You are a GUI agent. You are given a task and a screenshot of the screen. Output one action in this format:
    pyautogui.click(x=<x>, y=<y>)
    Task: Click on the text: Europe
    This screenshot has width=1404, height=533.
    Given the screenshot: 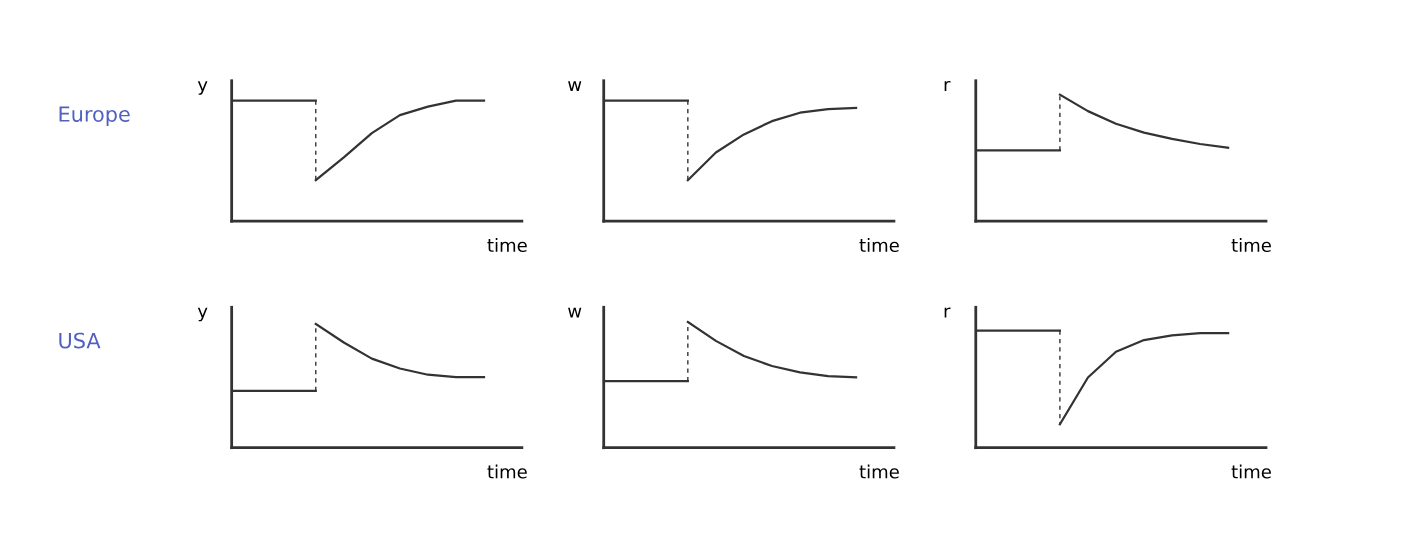 What is the action you would take?
    pyautogui.click(x=94, y=116)
    